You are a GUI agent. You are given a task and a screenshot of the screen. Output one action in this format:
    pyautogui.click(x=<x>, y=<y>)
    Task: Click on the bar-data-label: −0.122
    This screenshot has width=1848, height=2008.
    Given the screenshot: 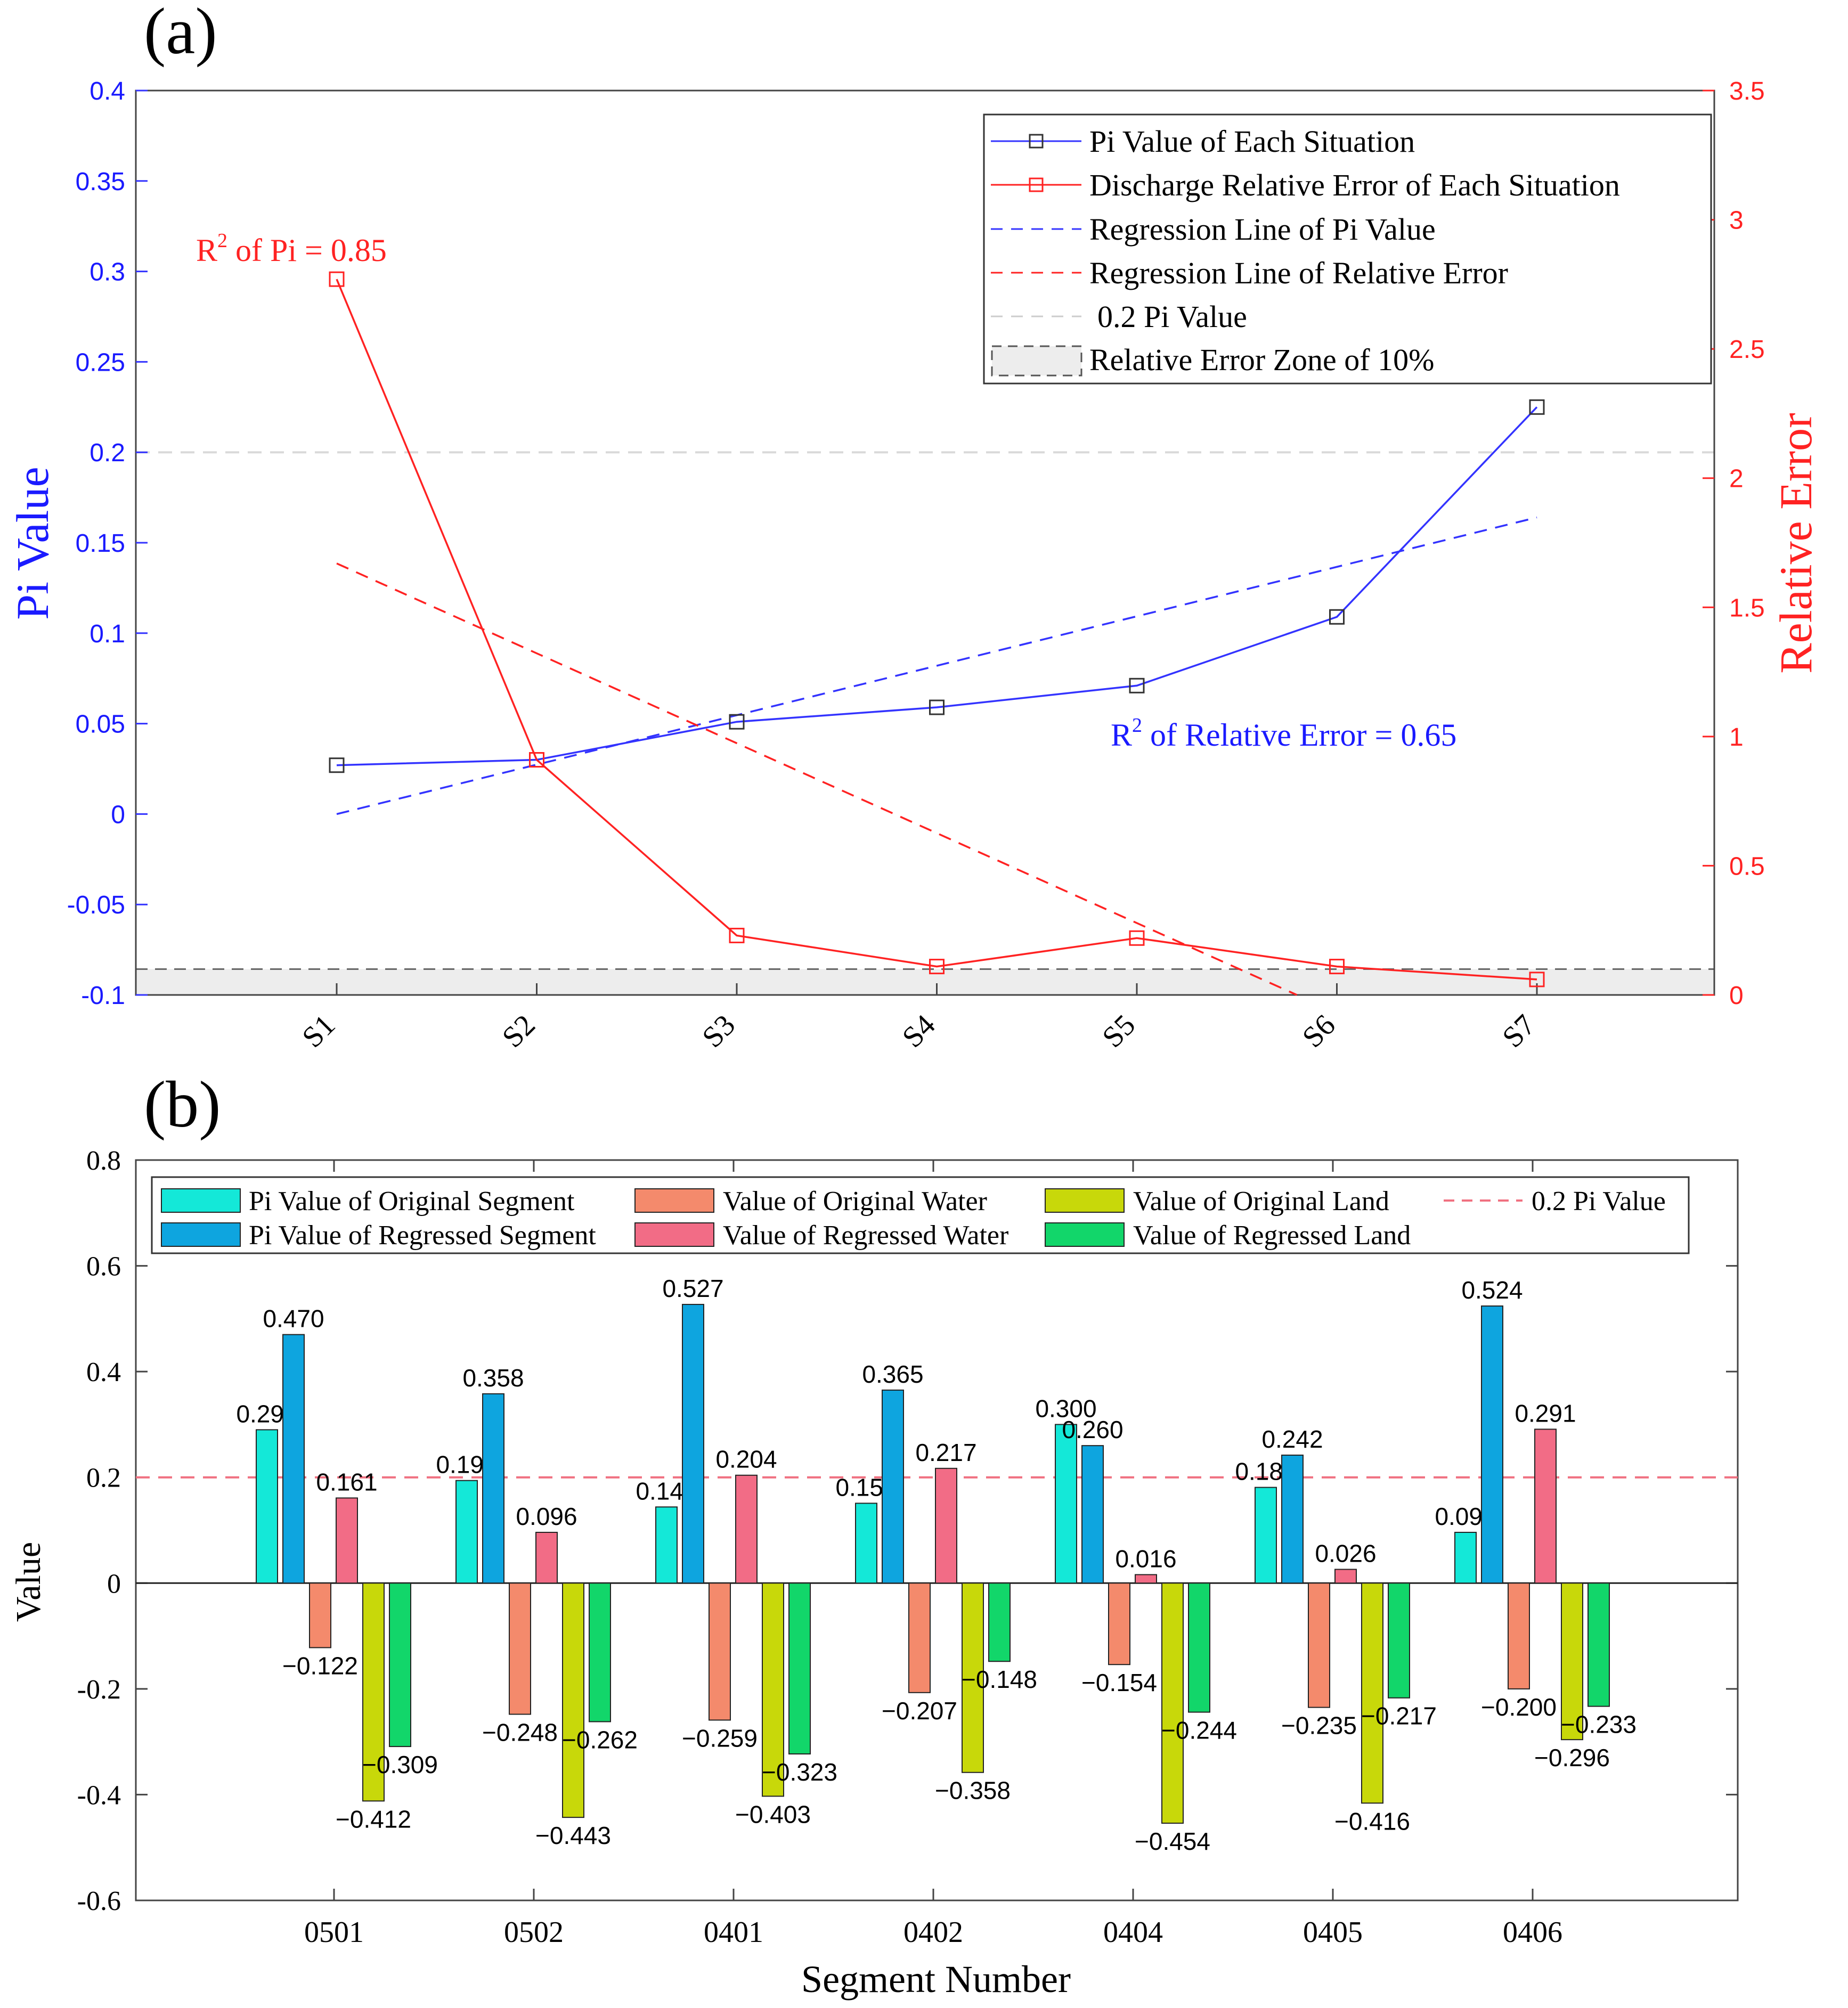 What is the action you would take?
    pyautogui.click(x=320, y=1665)
    